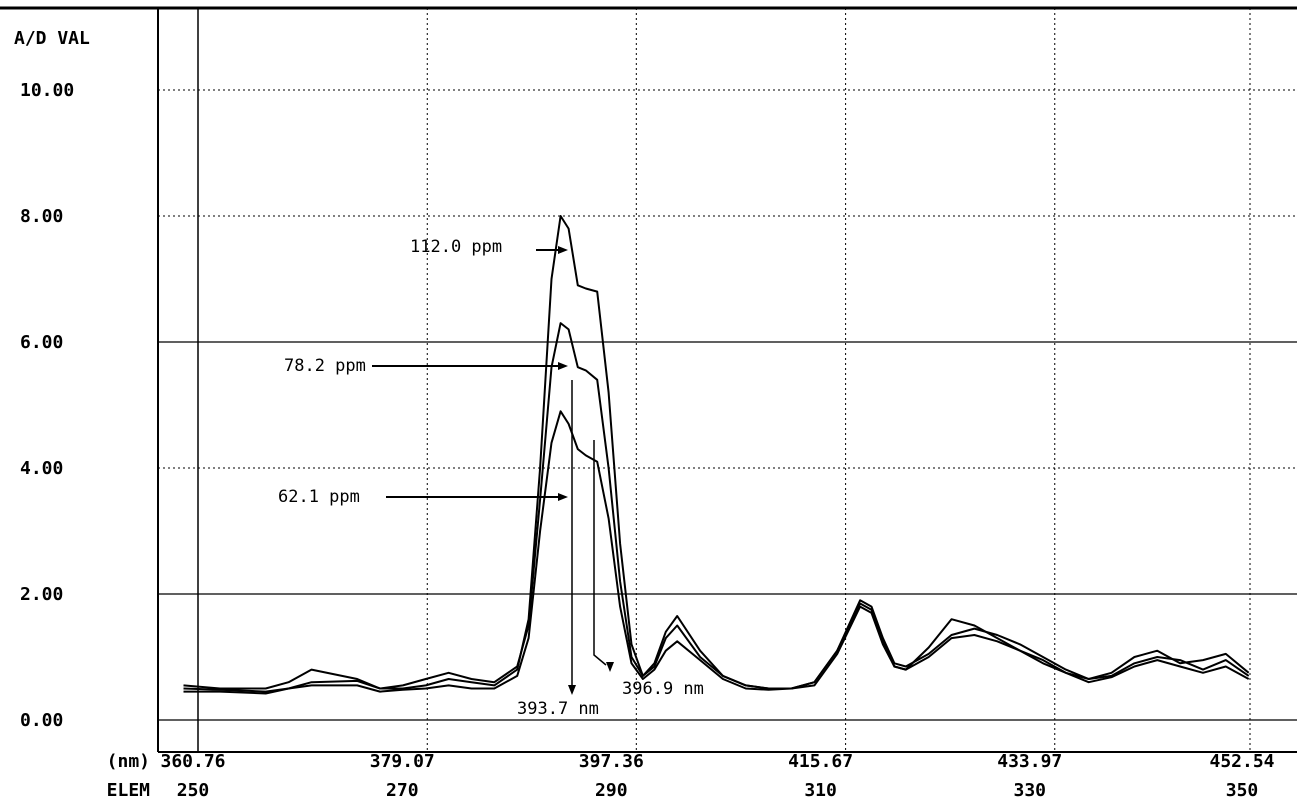  Describe the element at coordinates (41, 342) in the screenshot. I see `y-tick-label: 6.00` at that location.